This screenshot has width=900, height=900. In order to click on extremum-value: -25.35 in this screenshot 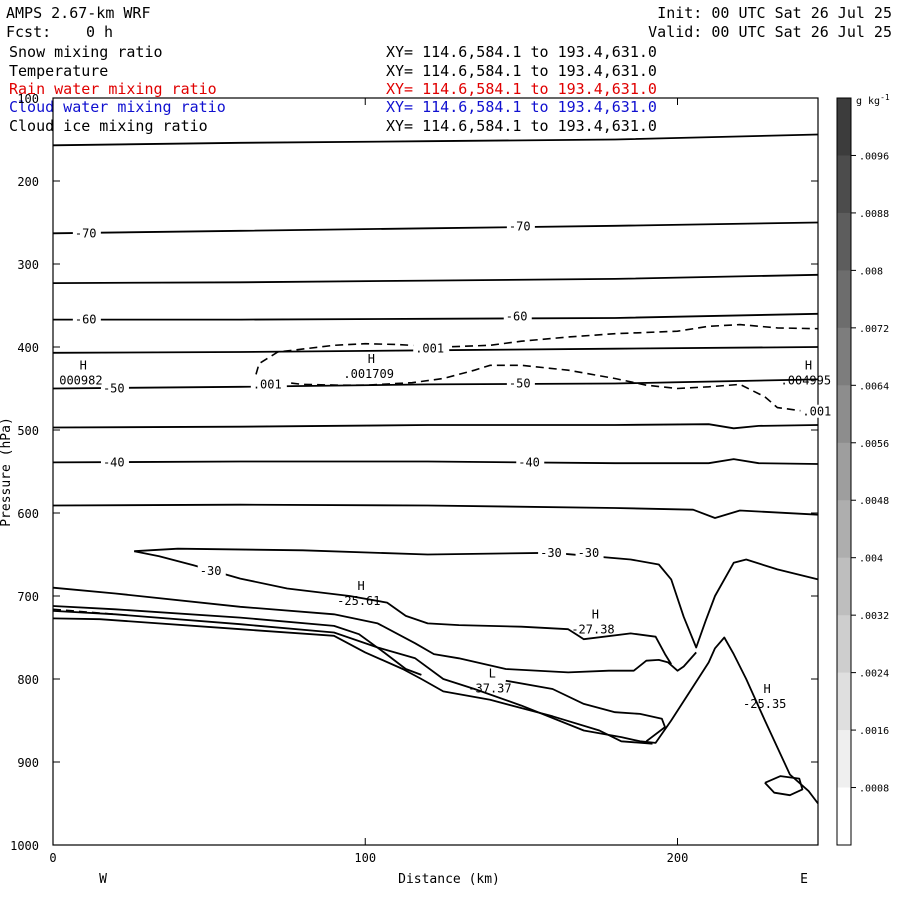, I will do `click(764, 704)`.